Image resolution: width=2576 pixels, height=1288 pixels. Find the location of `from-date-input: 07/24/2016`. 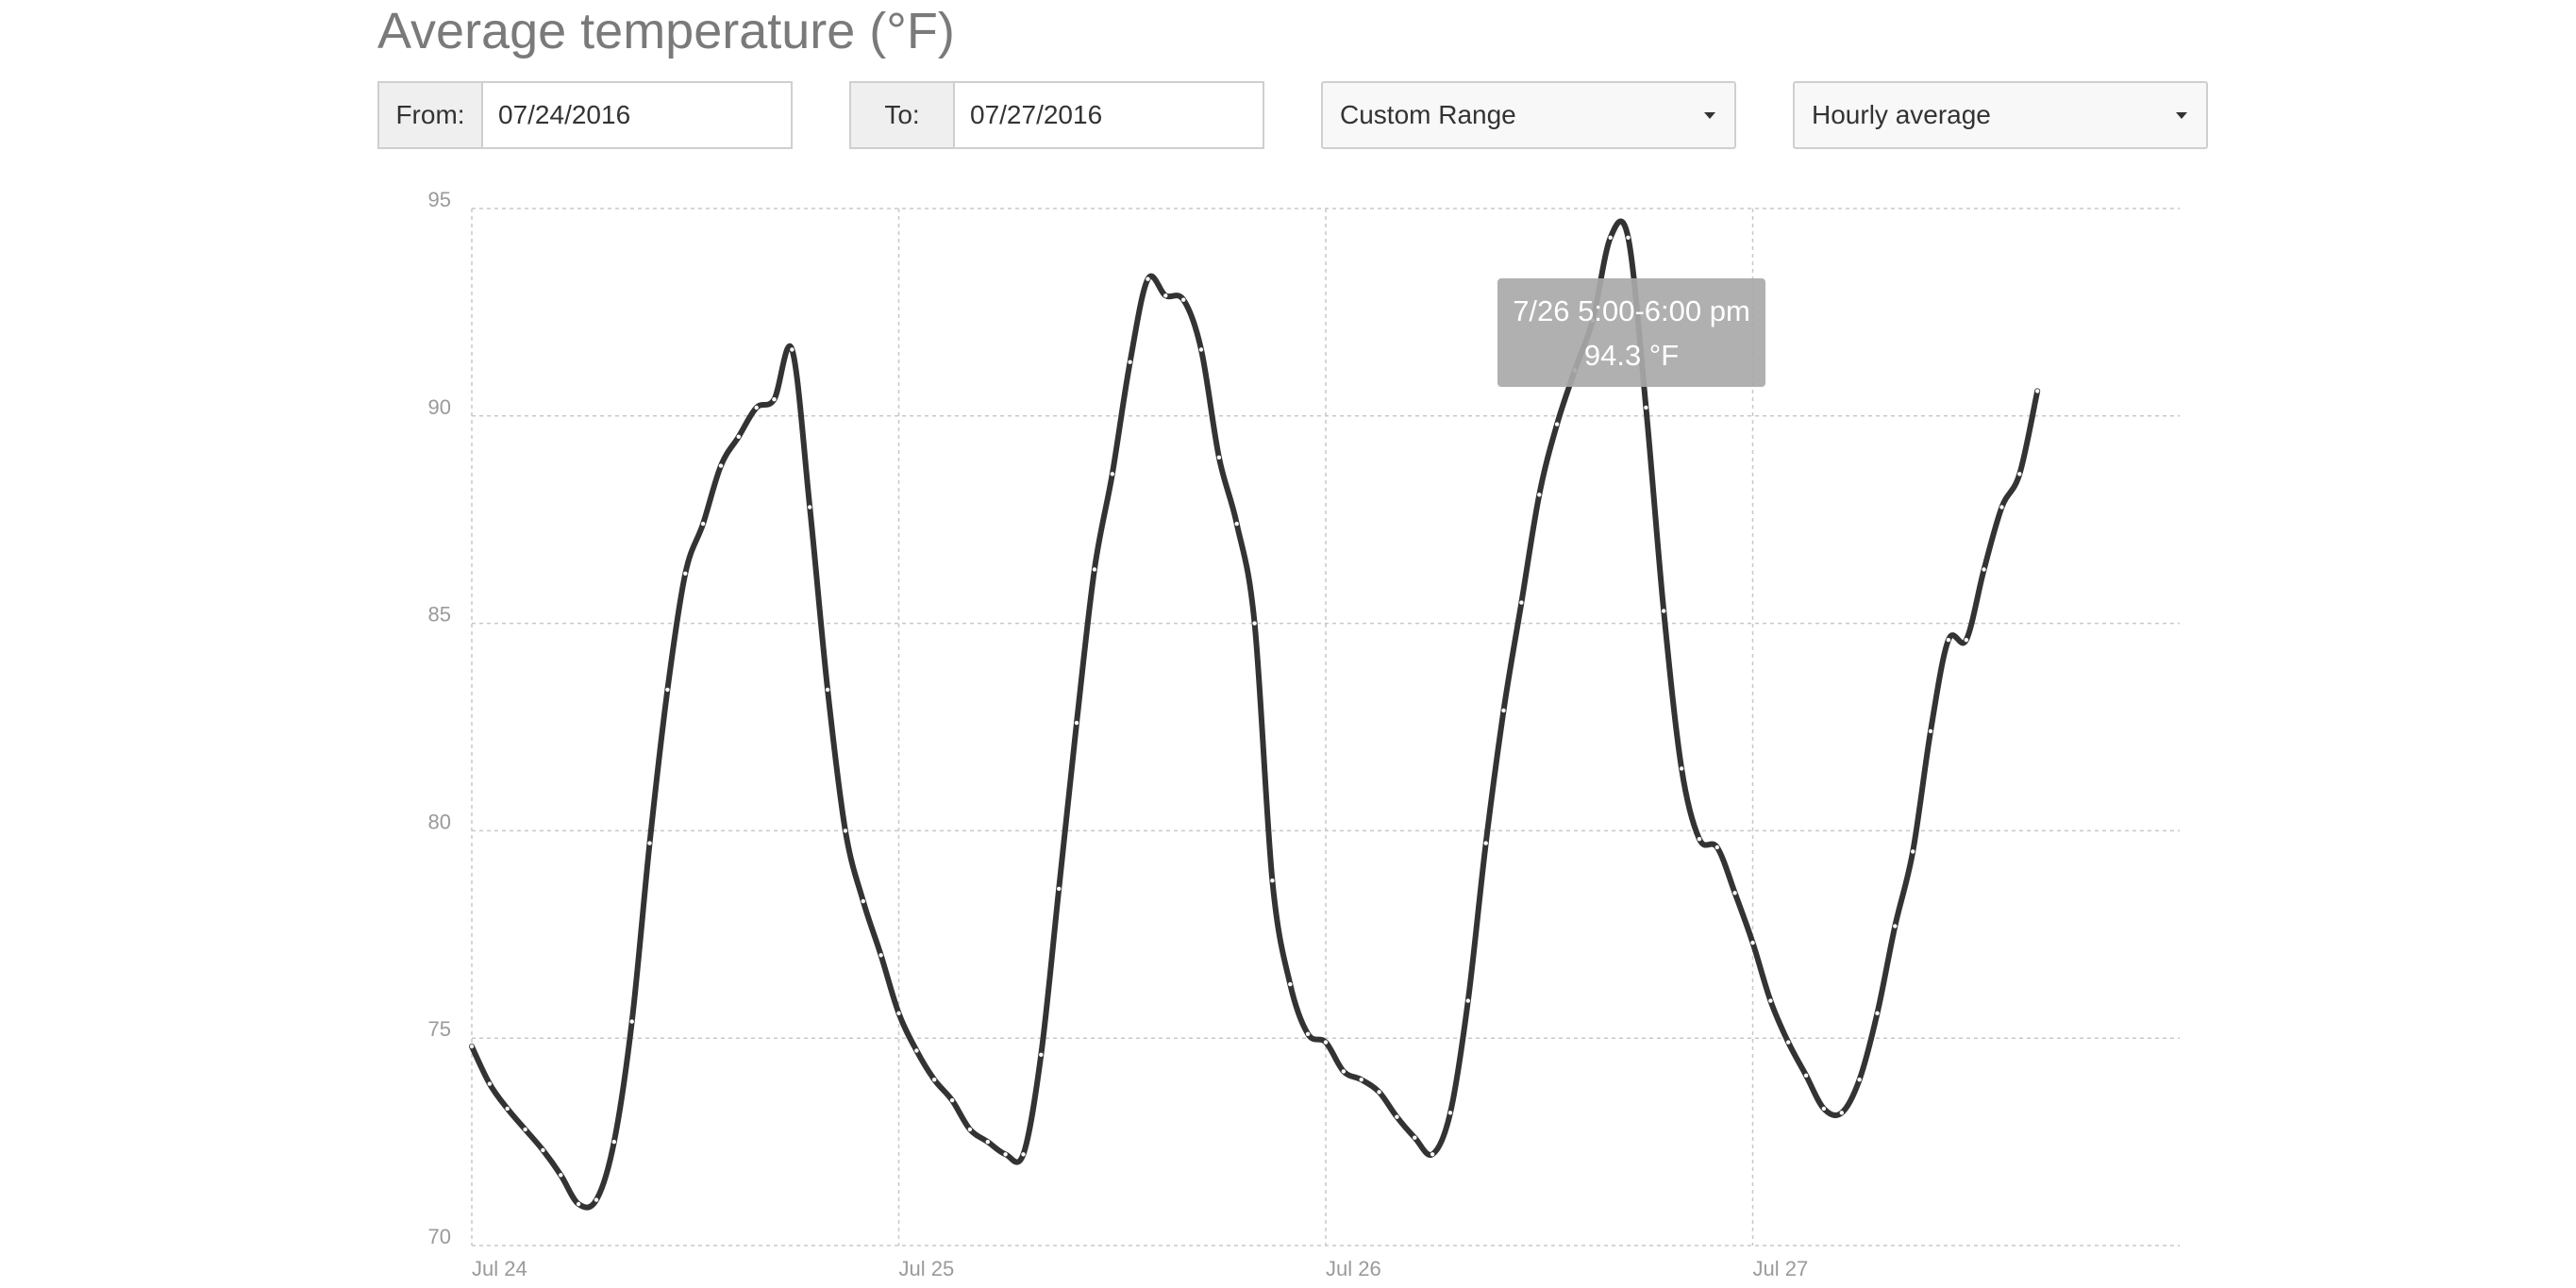

from-date-input: 07/24/2016 is located at coordinates (637, 115).